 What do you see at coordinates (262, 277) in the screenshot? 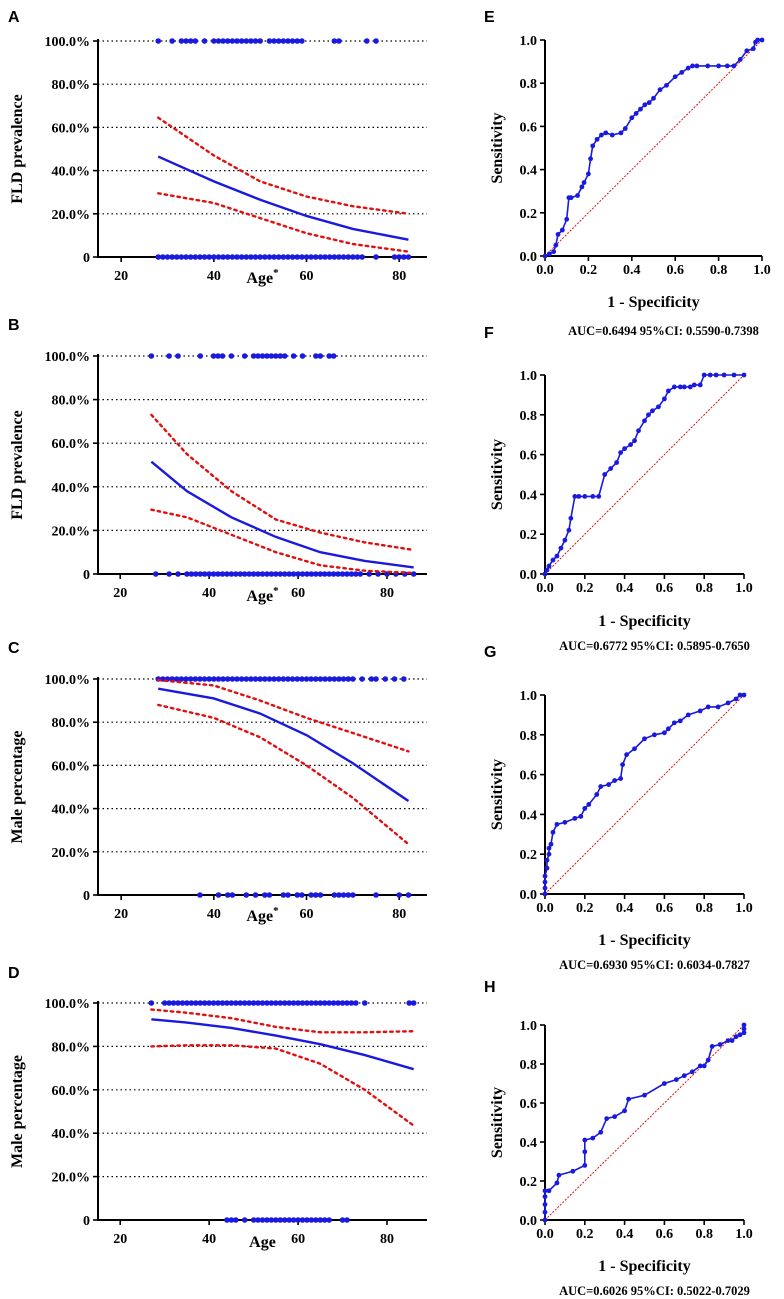
I see `x-axis-label: Age*` at bounding box center [262, 277].